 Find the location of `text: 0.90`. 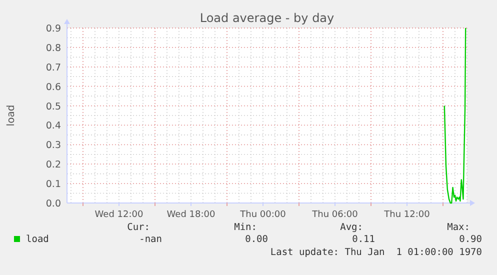

text: 0.90 is located at coordinates (470, 239).